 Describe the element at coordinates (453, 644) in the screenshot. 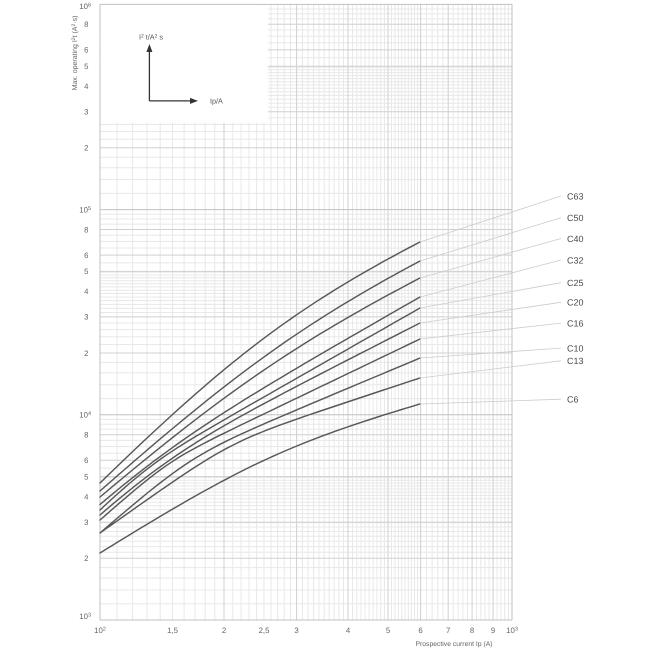

I see `svg-text: Prospective current Ip (A)` at that location.